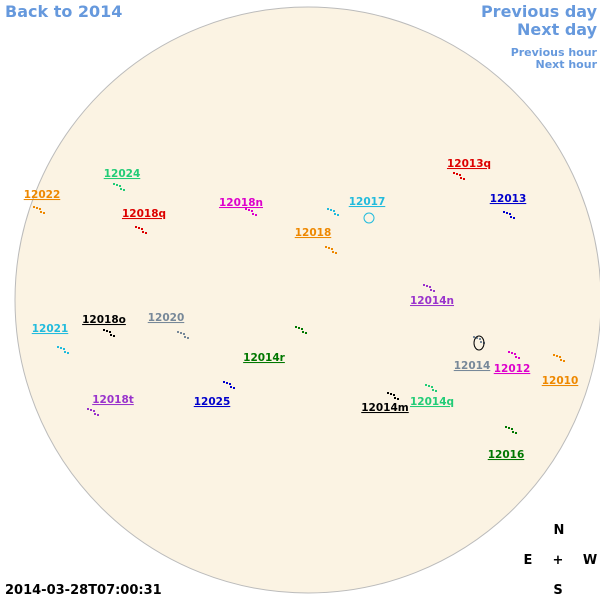 This screenshot has width=600, height=604. Describe the element at coordinates (528, 560) in the screenshot. I see `compass-east: E` at that location.